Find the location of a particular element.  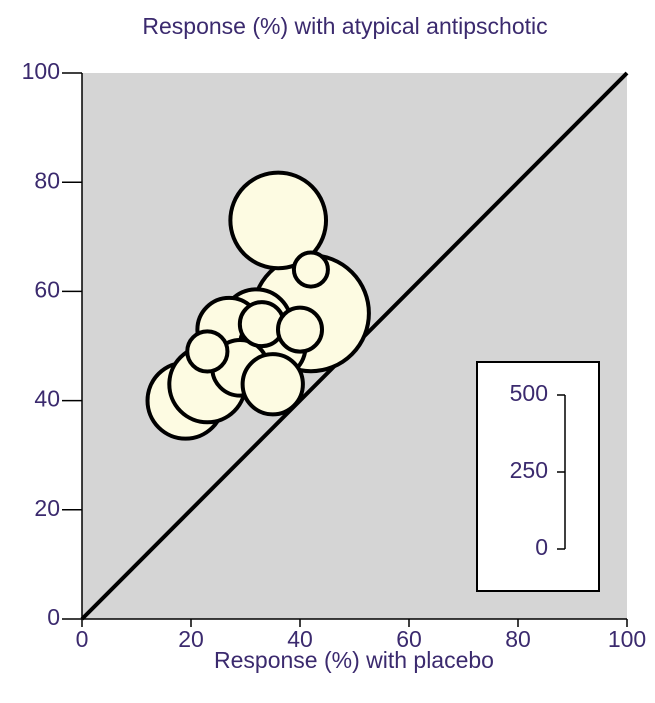

x-tick-label: 20 is located at coordinates (191, 639).